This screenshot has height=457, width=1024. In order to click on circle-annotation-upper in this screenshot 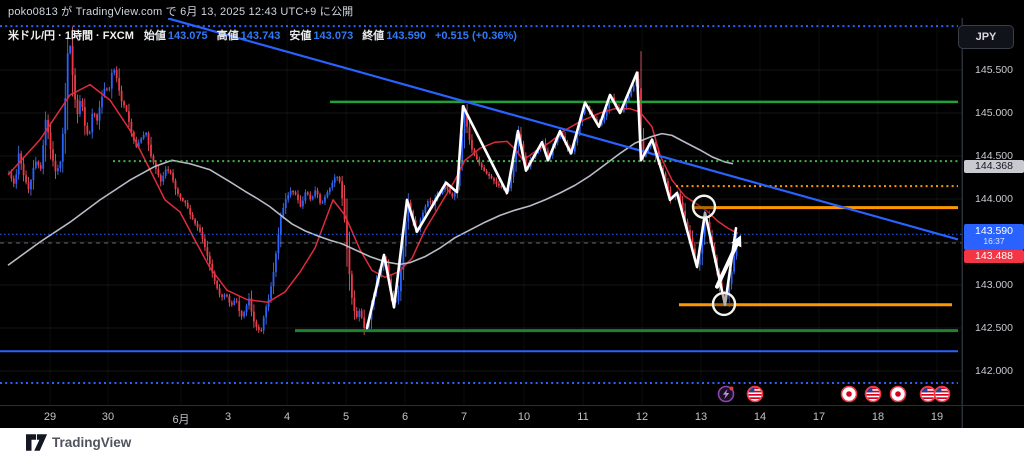, I will do `click(704, 206)`.